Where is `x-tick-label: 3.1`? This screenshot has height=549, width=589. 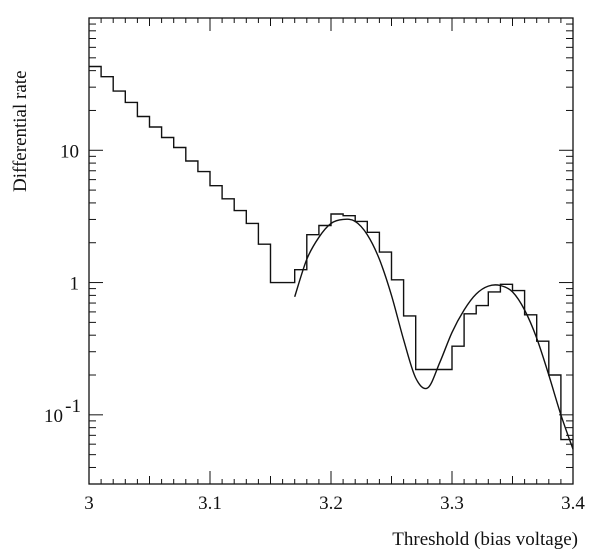
x-tick-label: 3.1 is located at coordinates (210, 503).